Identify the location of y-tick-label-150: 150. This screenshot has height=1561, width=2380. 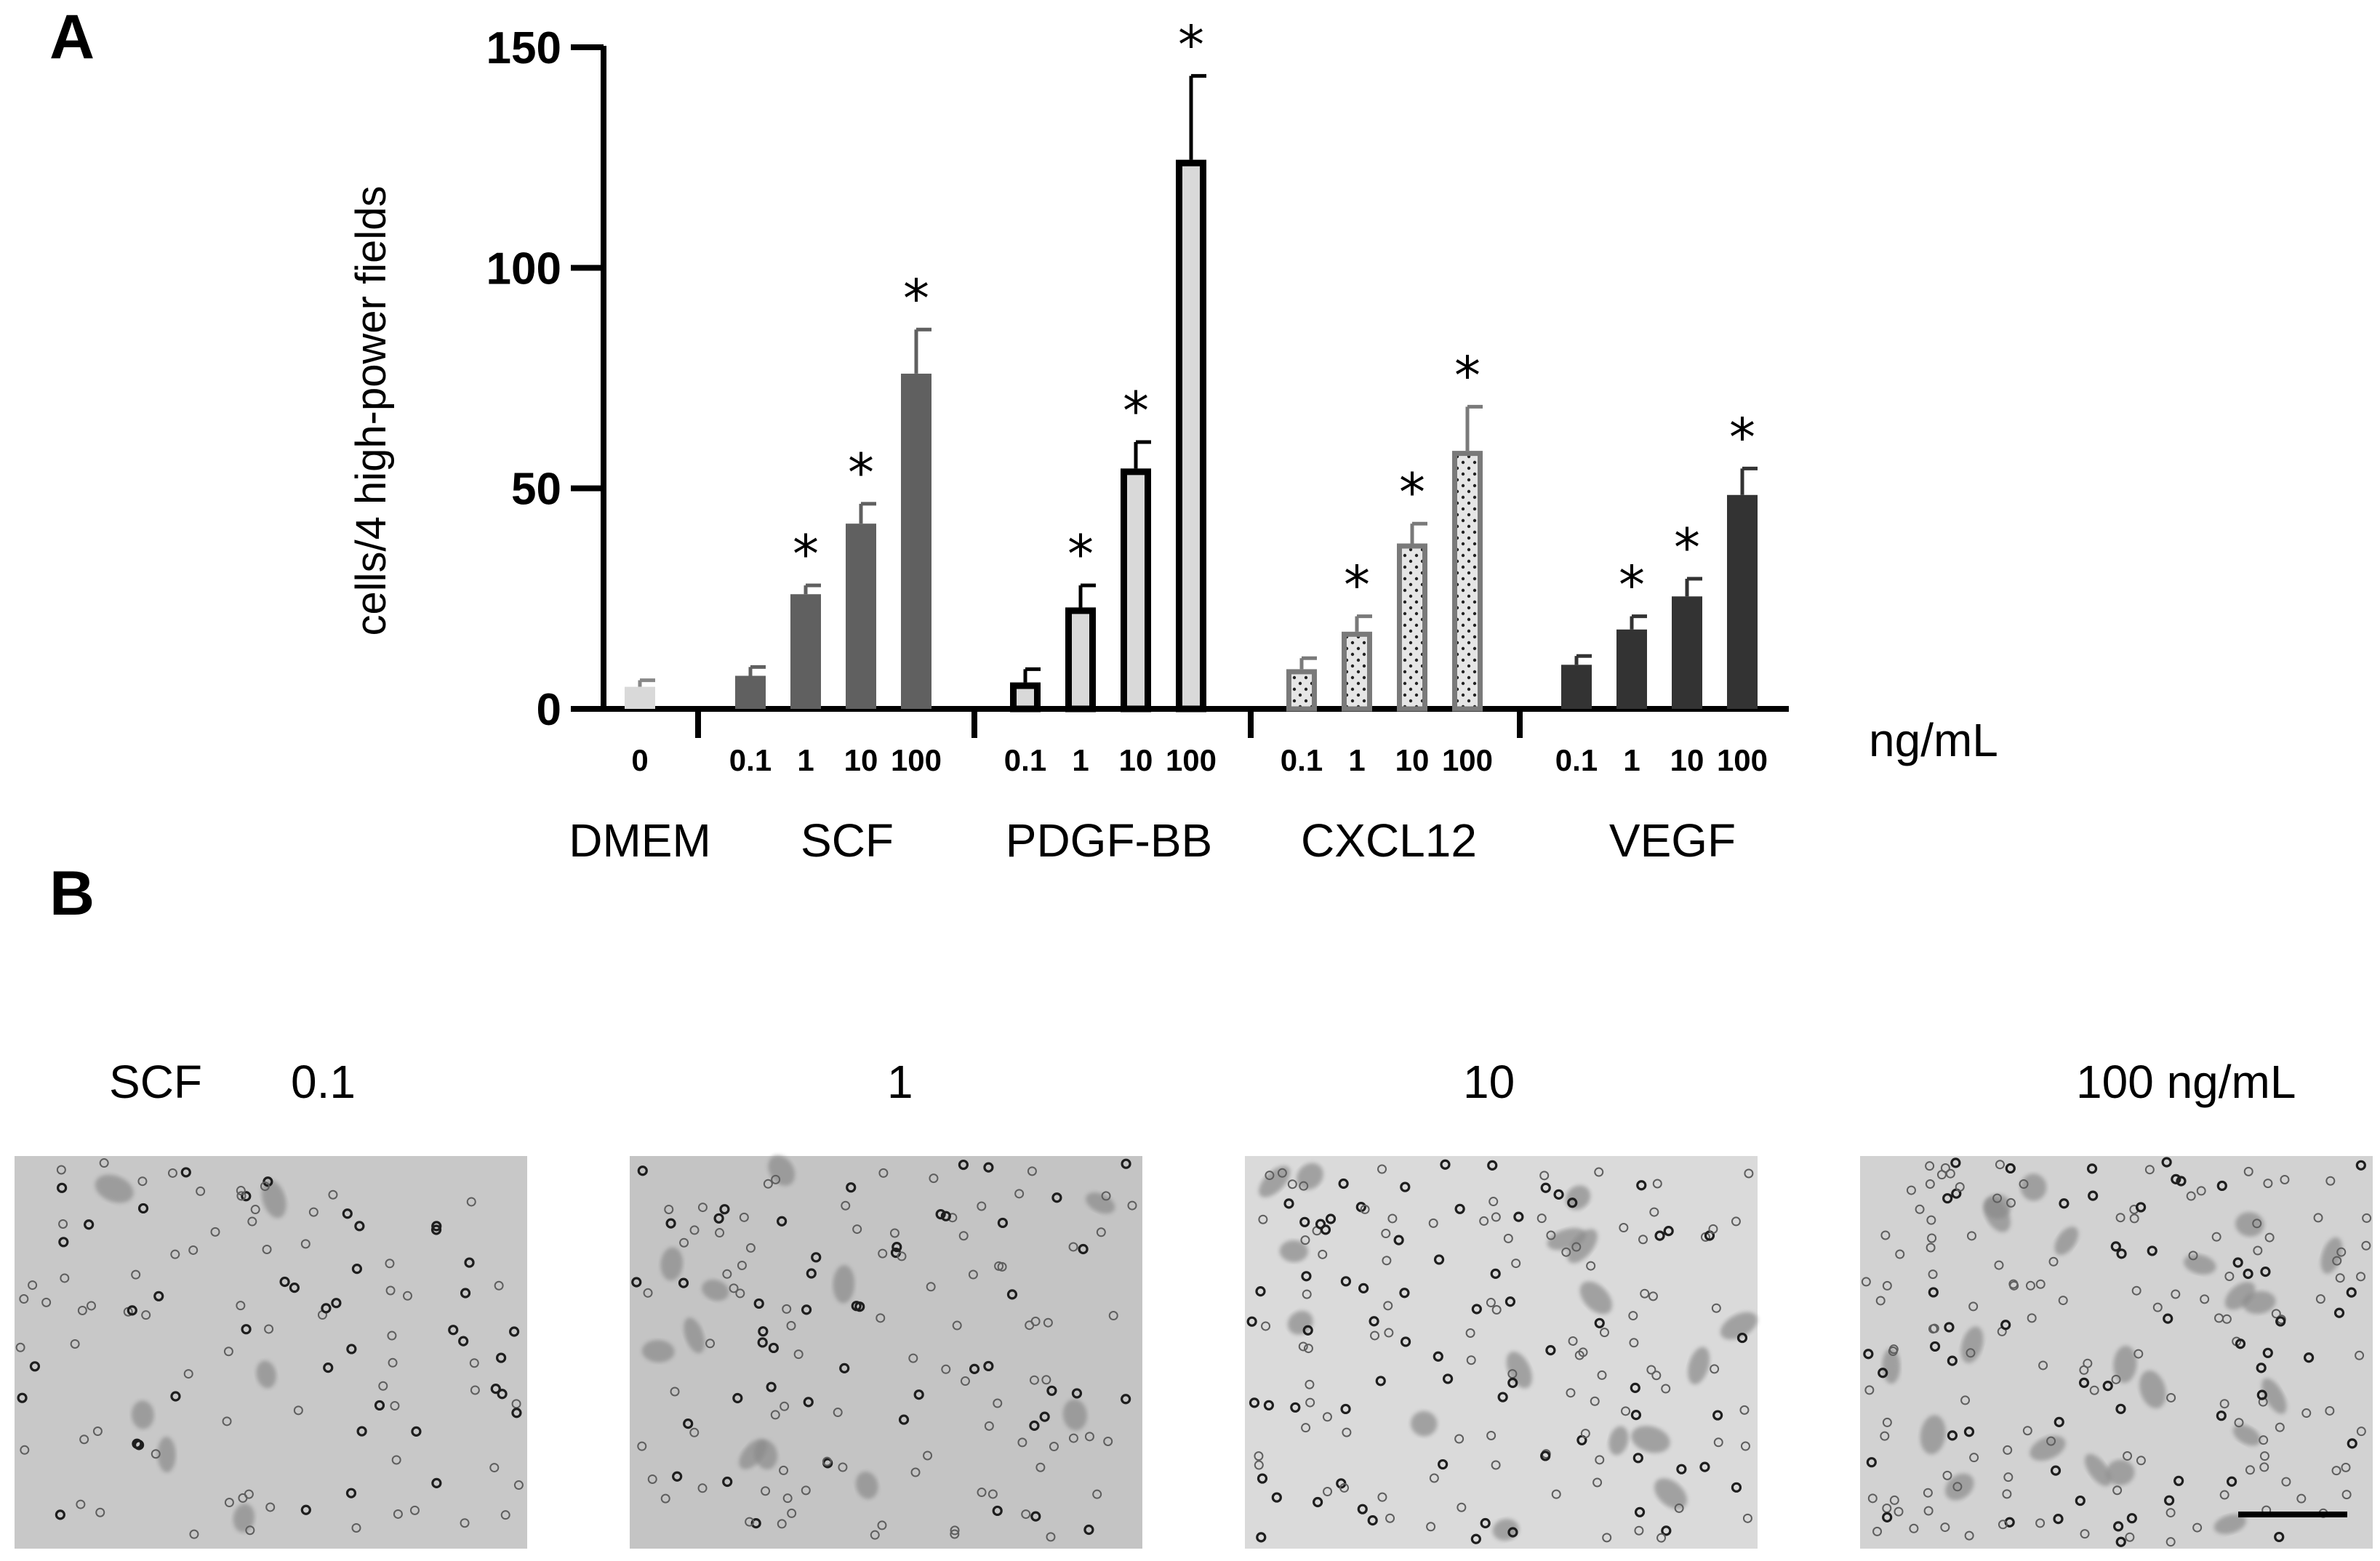
(523, 48).